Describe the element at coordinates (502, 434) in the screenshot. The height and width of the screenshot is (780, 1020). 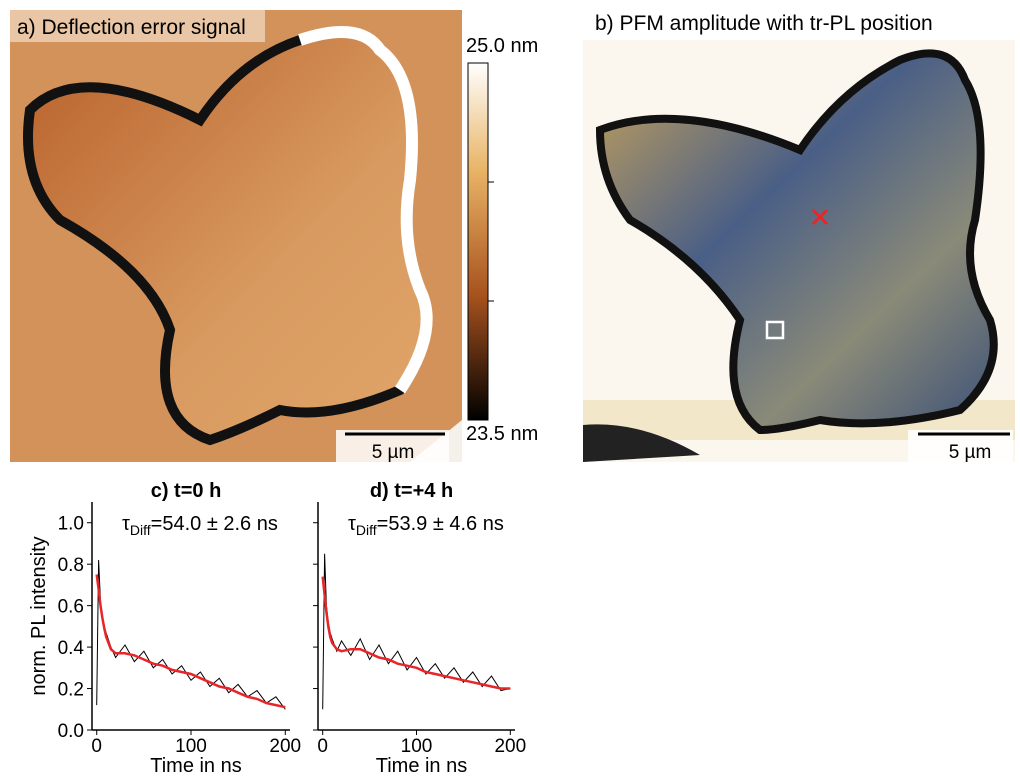
I see `colorbar-label: 23.5 nm` at that location.